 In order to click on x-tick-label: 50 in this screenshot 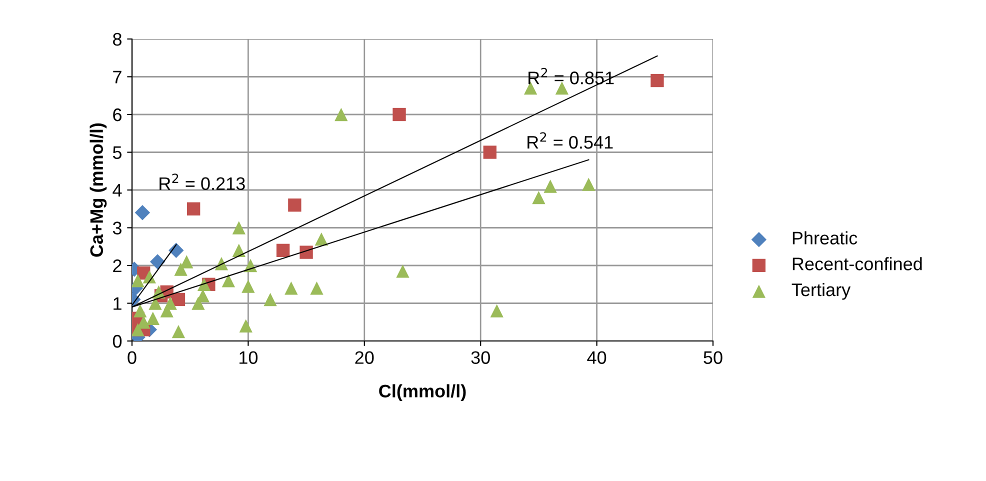, I will do `click(713, 357)`.